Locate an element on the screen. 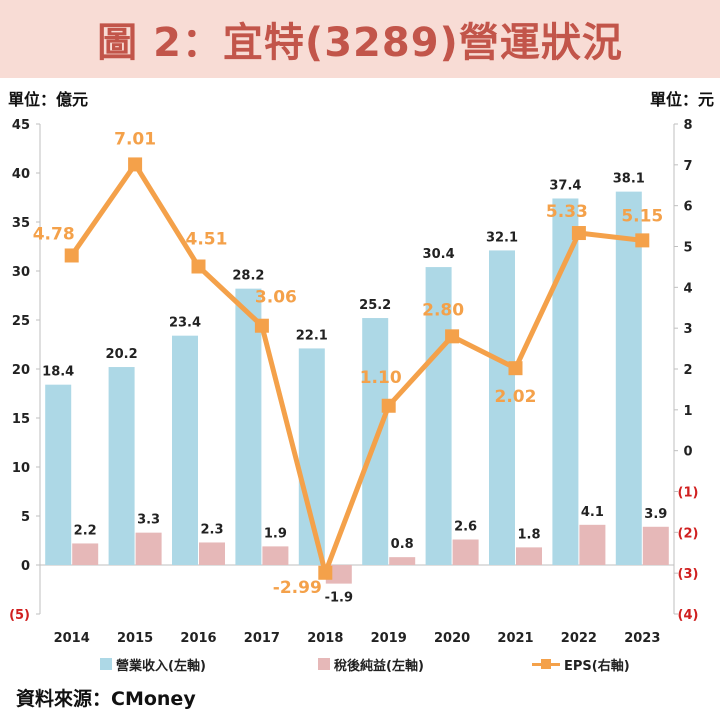 The height and width of the screenshot is (720, 720). revenue-data-label: 18.4 is located at coordinates (58, 372).